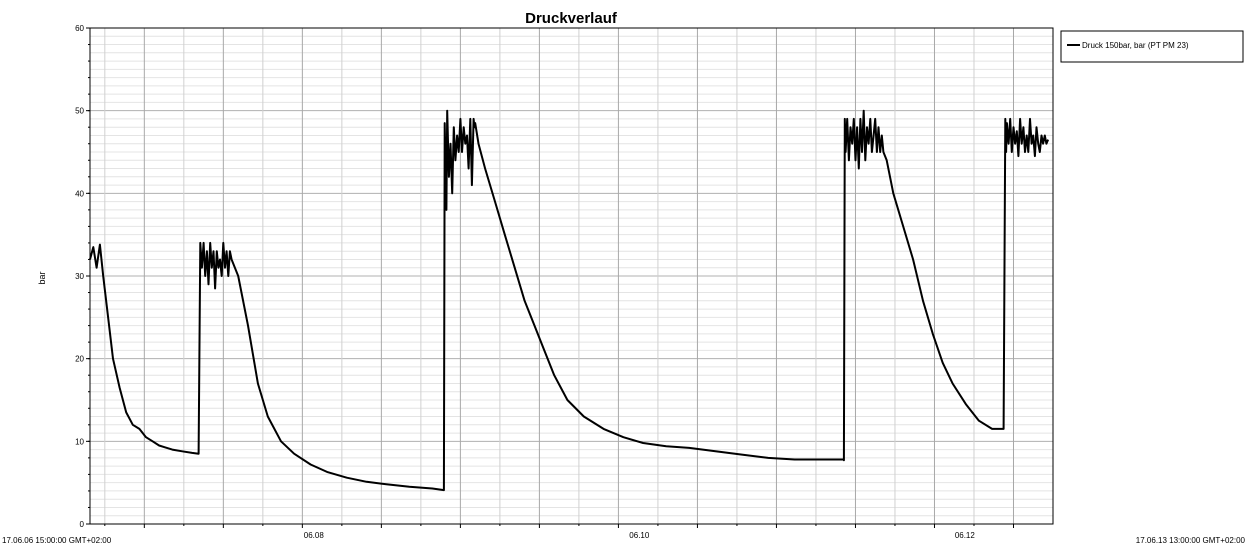  I want to click on legend: Druck 150bar, bar (PT PM 23), so click(1152, 46).